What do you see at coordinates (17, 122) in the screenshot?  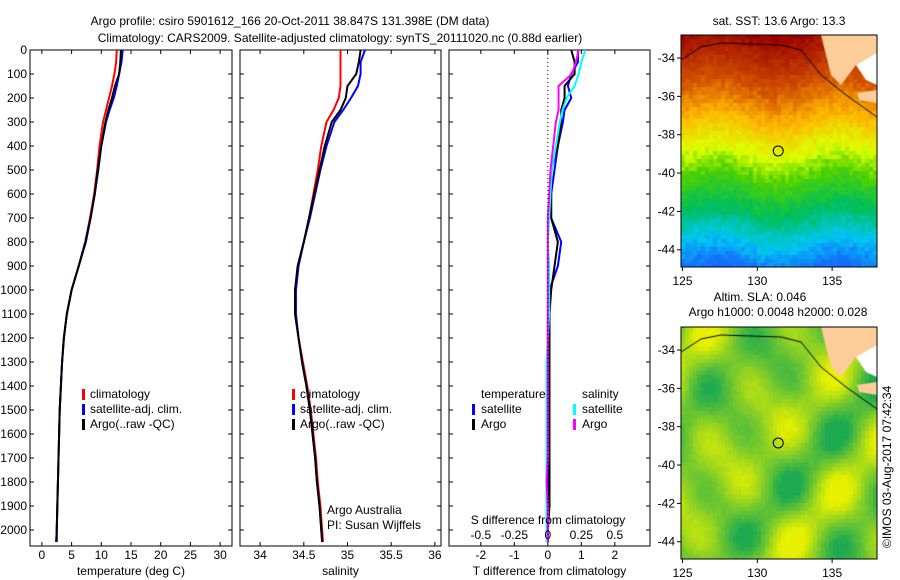 I see `depth-tick-label: 300` at bounding box center [17, 122].